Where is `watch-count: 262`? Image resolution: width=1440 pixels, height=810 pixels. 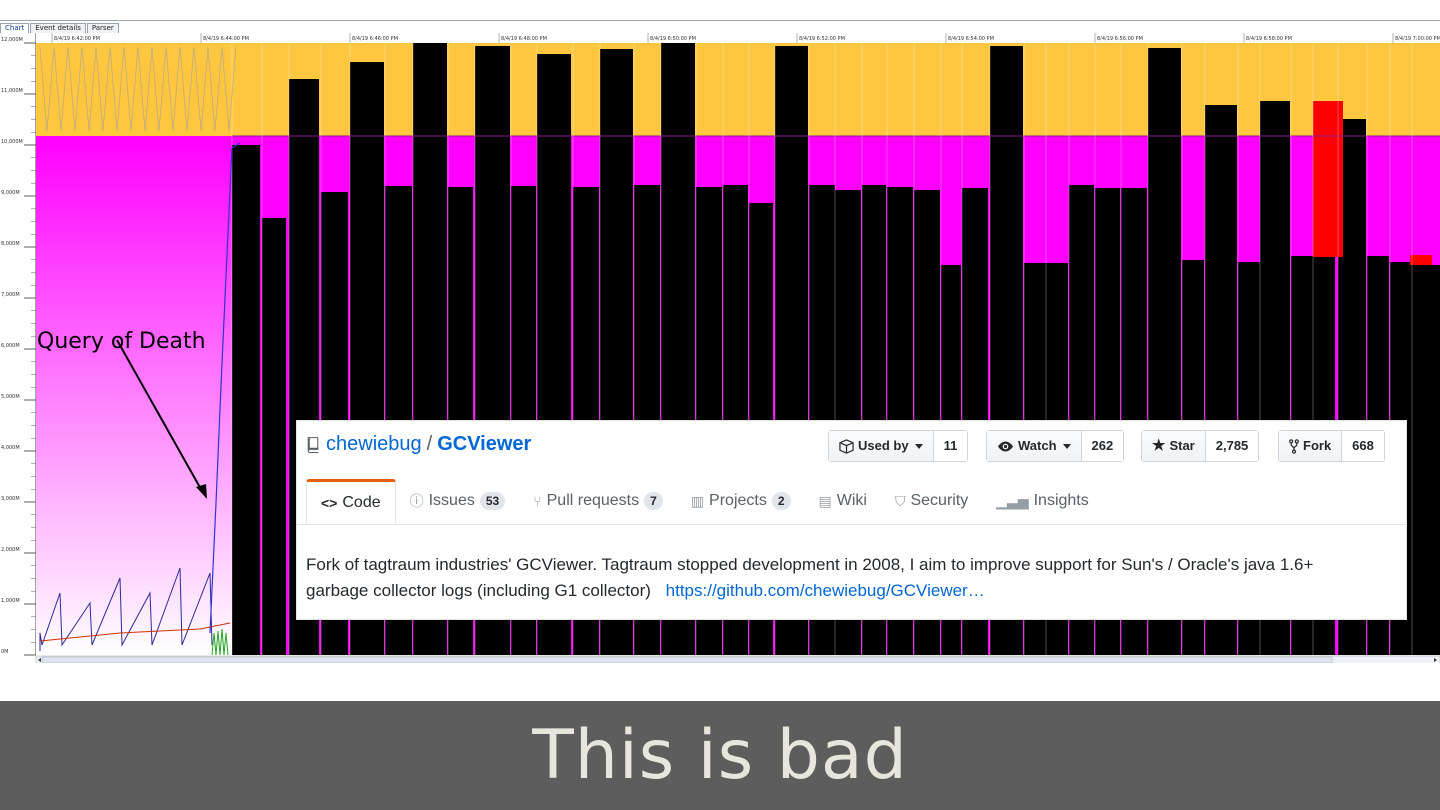
watch-count: 262 is located at coordinates (1102, 446).